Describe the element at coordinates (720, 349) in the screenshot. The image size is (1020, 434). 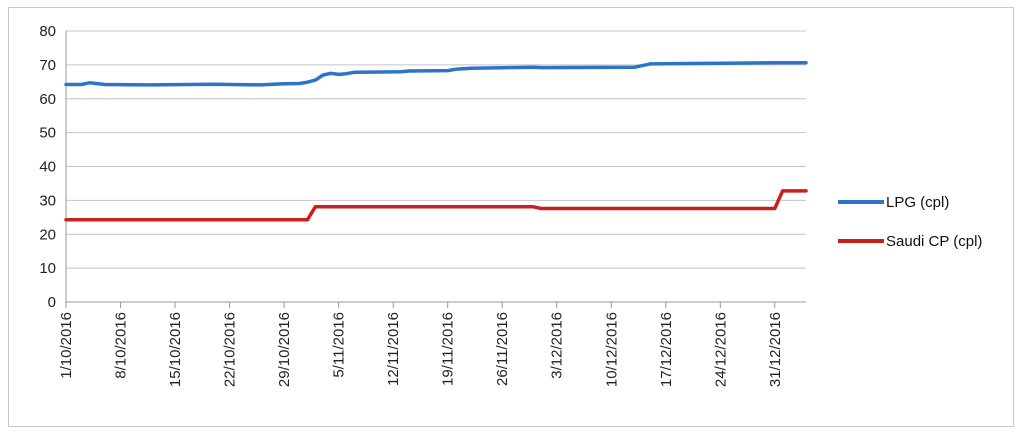
I see `x-tick-label: 24/12/2016` at that location.